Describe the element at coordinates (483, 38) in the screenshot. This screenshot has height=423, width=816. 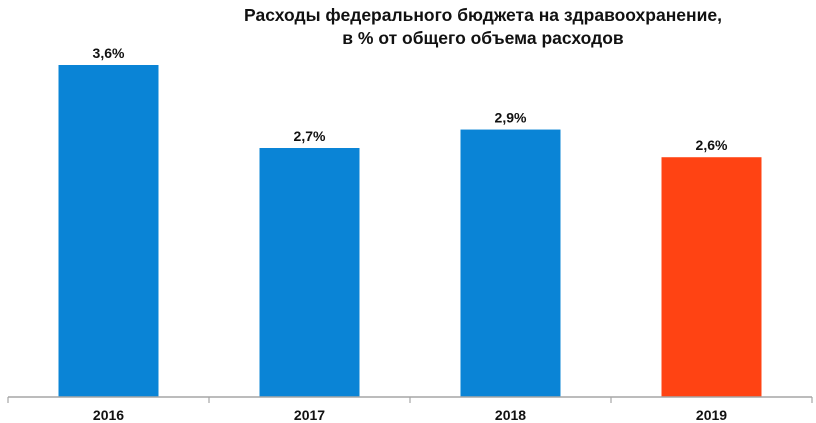
I see `chart-title-line-2: в % от общего объема расходов` at that location.